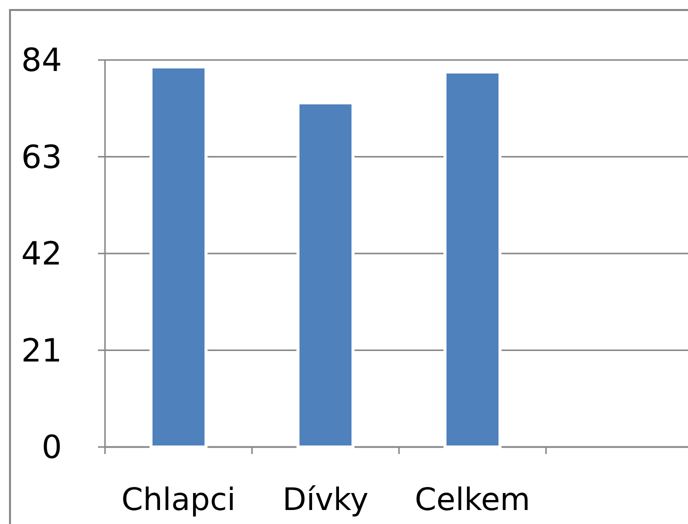 The width and height of the screenshot is (688, 524). What do you see at coordinates (472, 500) in the screenshot?
I see `x-tick-label: Celkem` at bounding box center [472, 500].